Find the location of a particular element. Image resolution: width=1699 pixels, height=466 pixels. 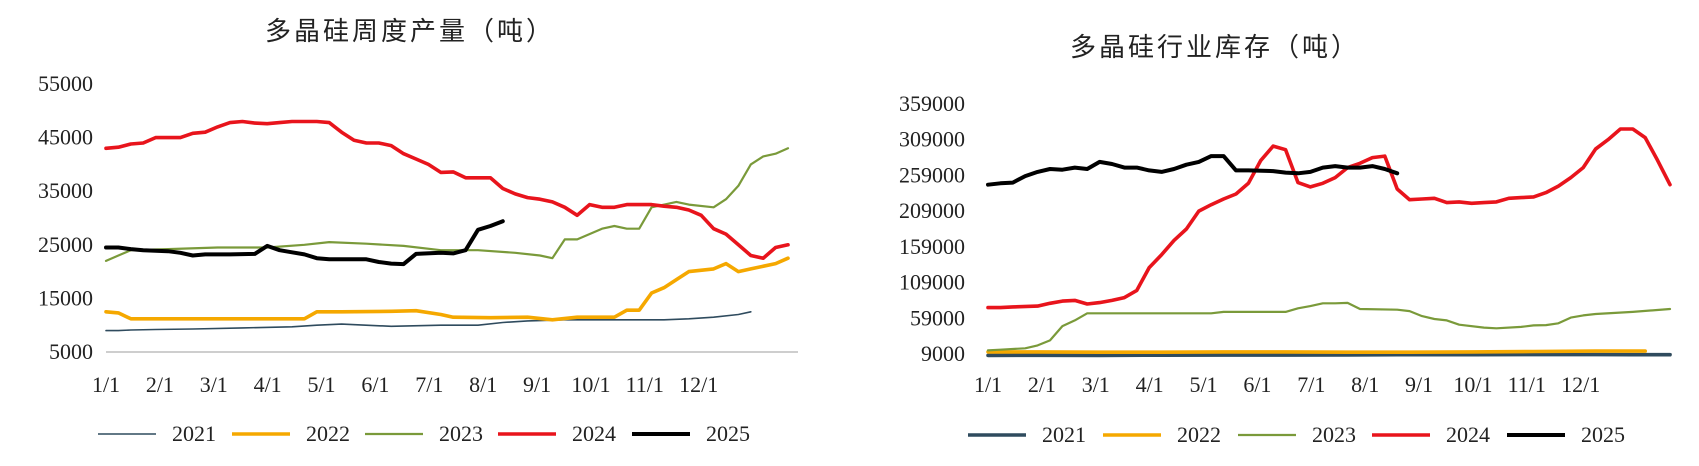

chart-title: 多晶硅周度产量（吨） is located at coordinates (410, 32).